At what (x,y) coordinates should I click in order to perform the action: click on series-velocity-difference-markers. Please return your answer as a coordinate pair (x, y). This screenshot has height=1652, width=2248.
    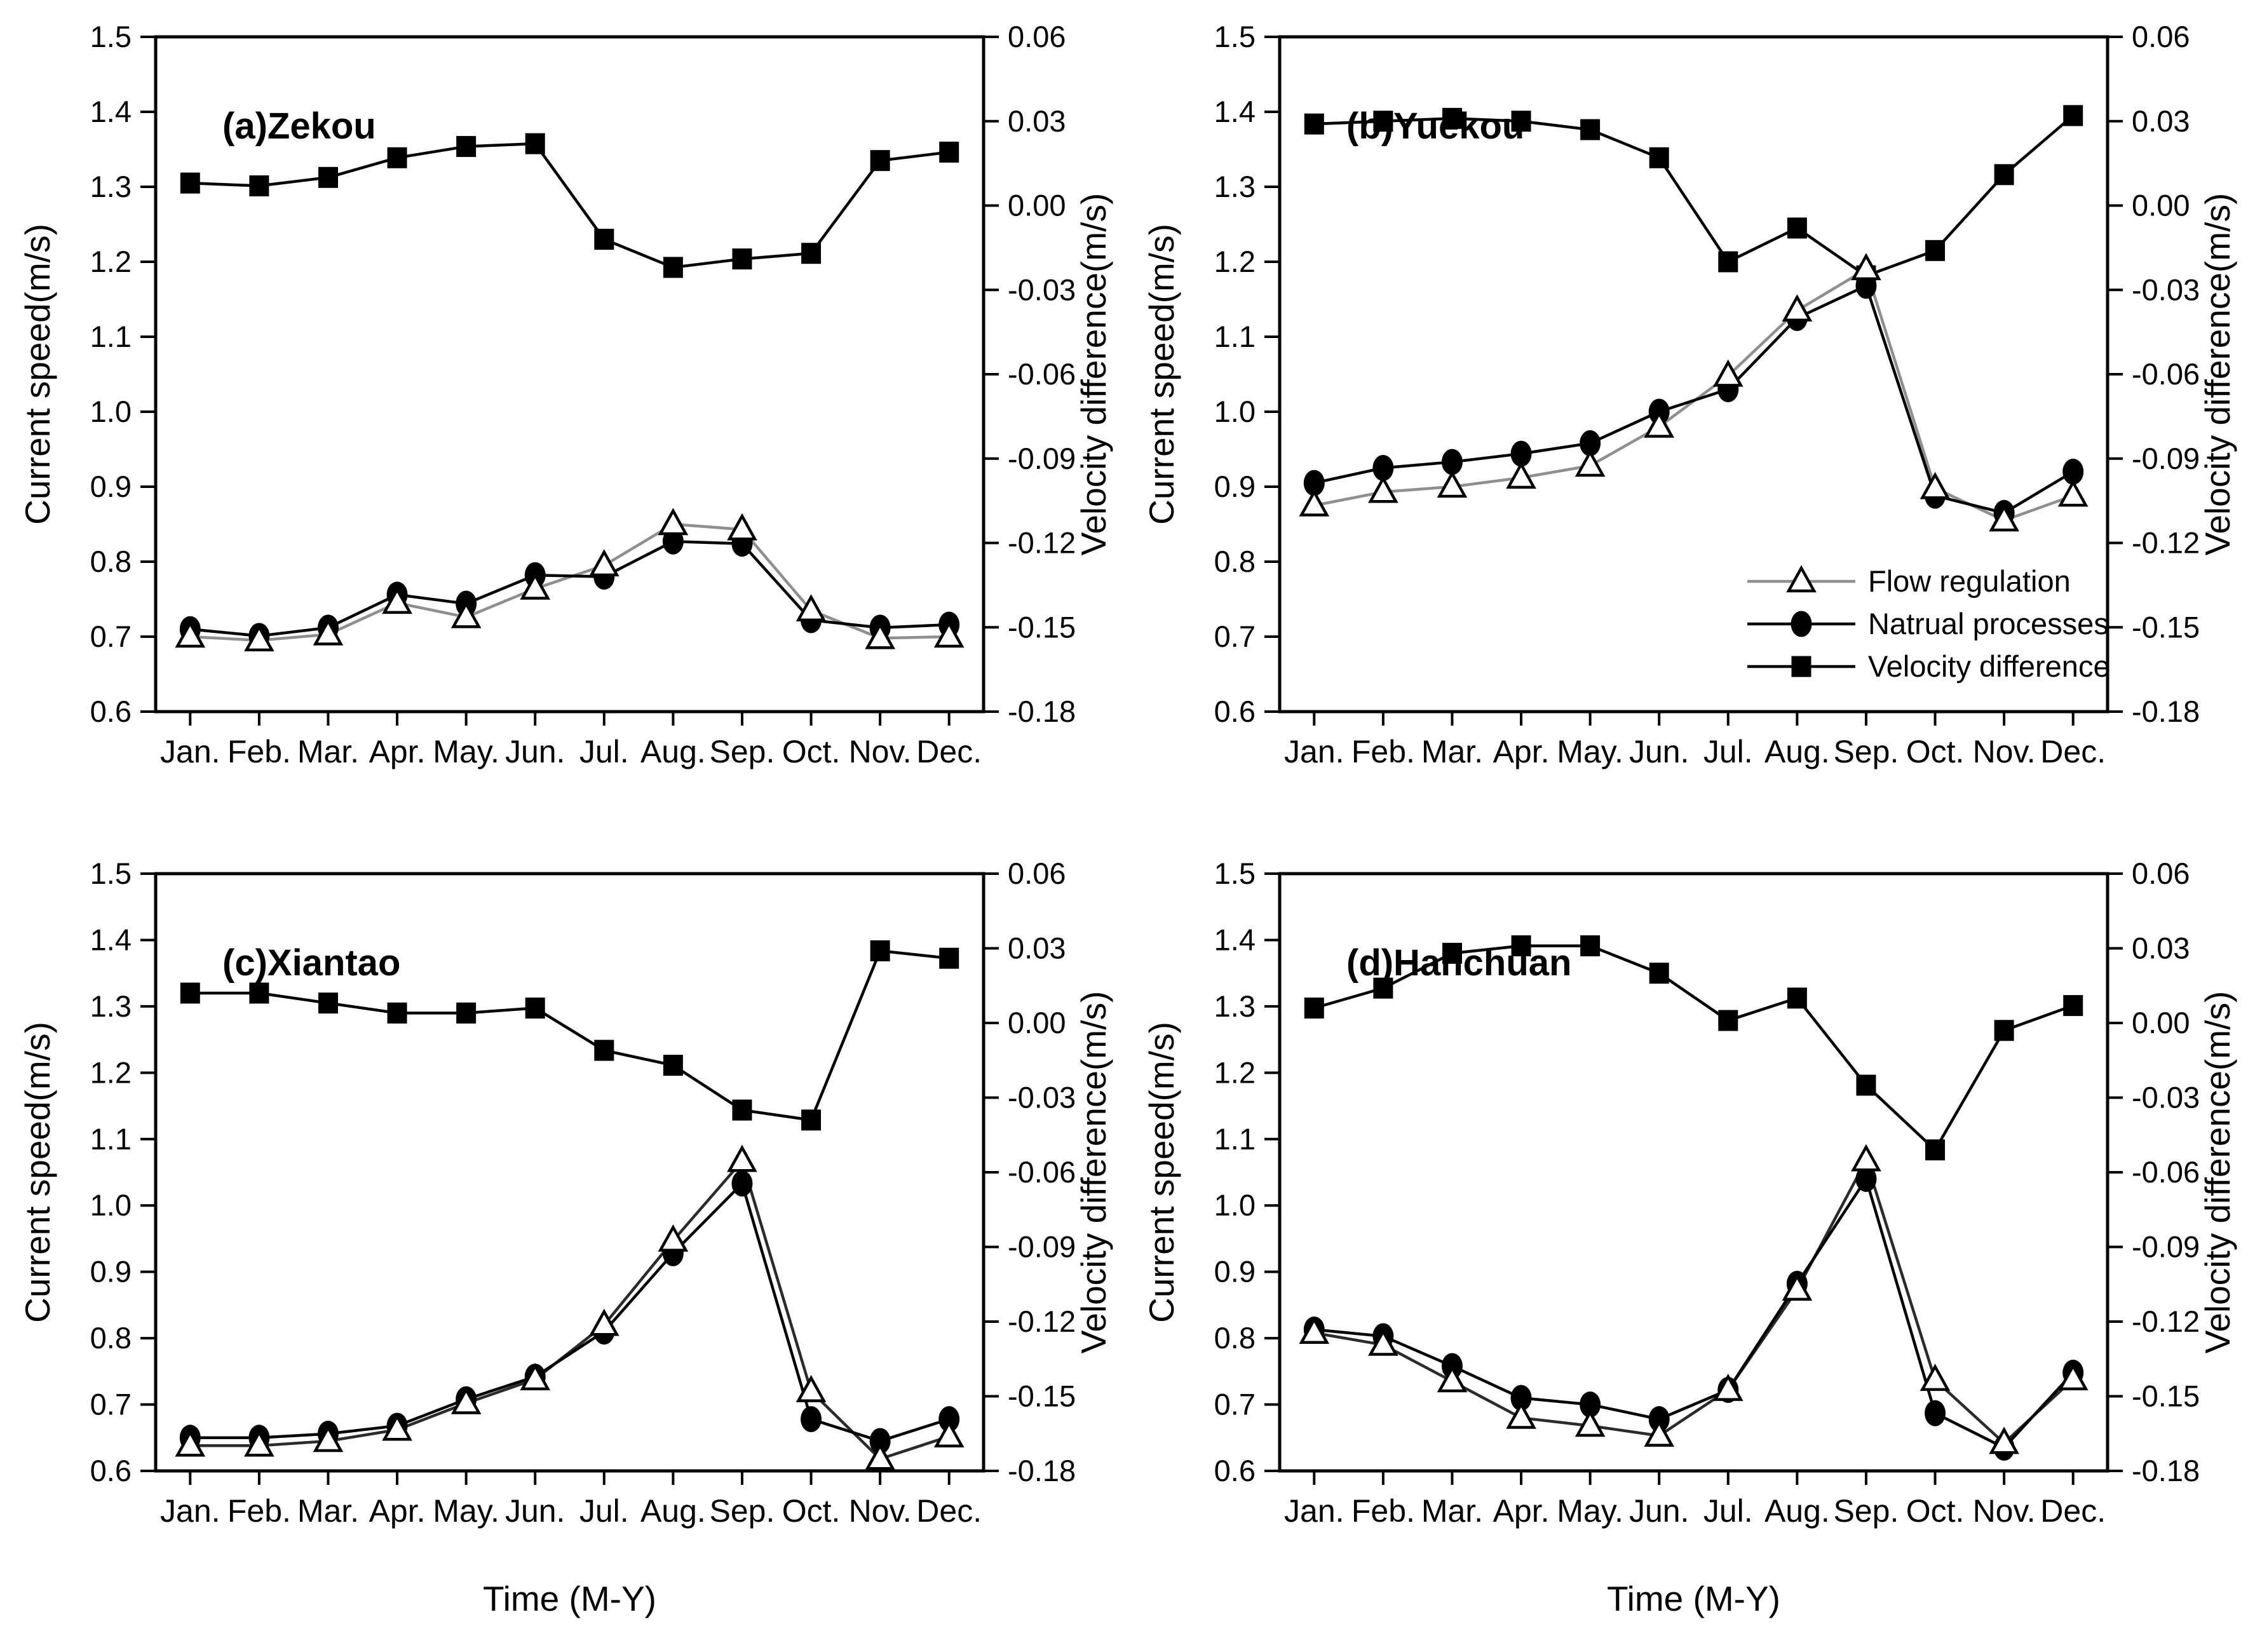
    Looking at the image, I should click on (1693, 1048).